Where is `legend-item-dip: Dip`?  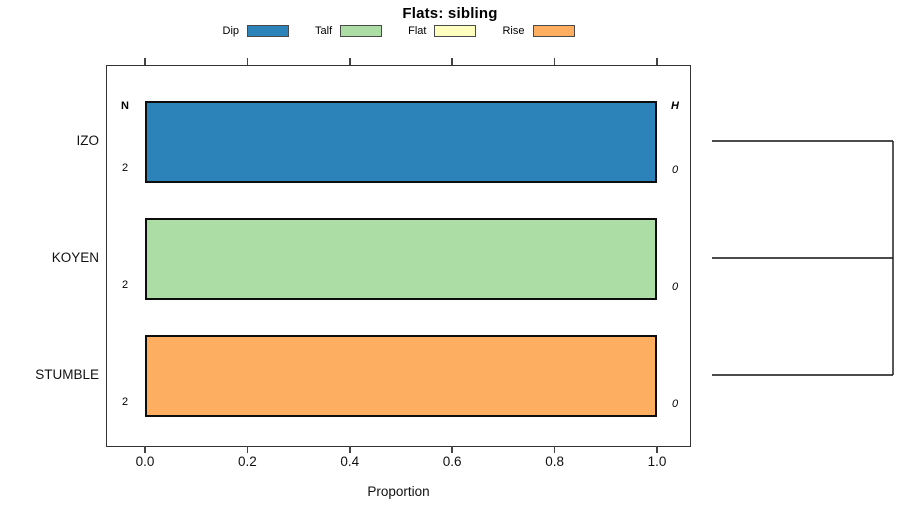 legend-item-dip: Dip is located at coordinates (256, 31).